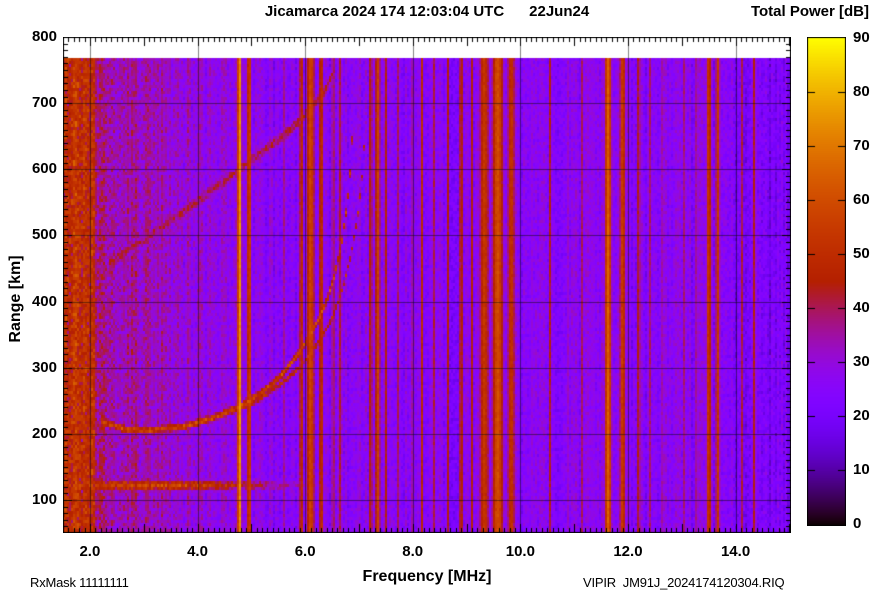 The image size is (874, 595). What do you see at coordinates (861, 469) in the screenshot?
I see `colorbar-tick-label: 10` at bounding box center [861, 469].